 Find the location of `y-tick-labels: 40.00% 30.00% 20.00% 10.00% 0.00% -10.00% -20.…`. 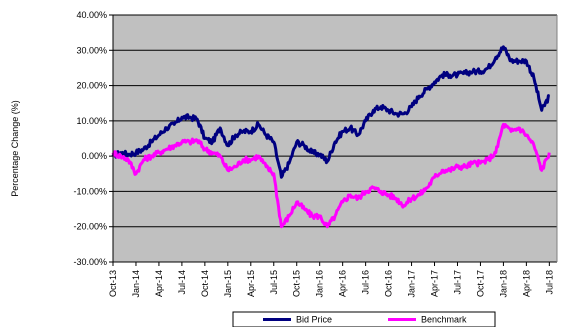

y-tick-labels: 40.00% 30.00% 20.00% 10.00% 0.00% -10.00% -20.… is located at coordinates (90, 138).